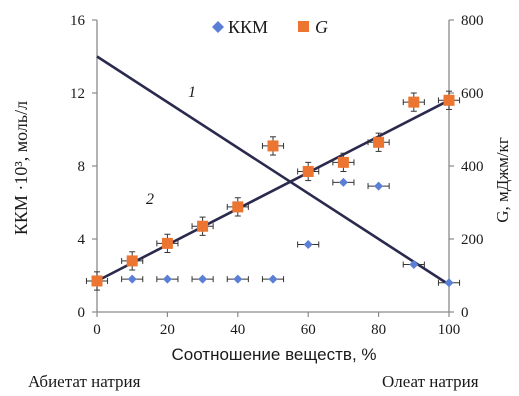  What do you see at coordinates (270, 27) in the screenshot?
I see `legend: ККМ G` at bounding box center [270, 27].